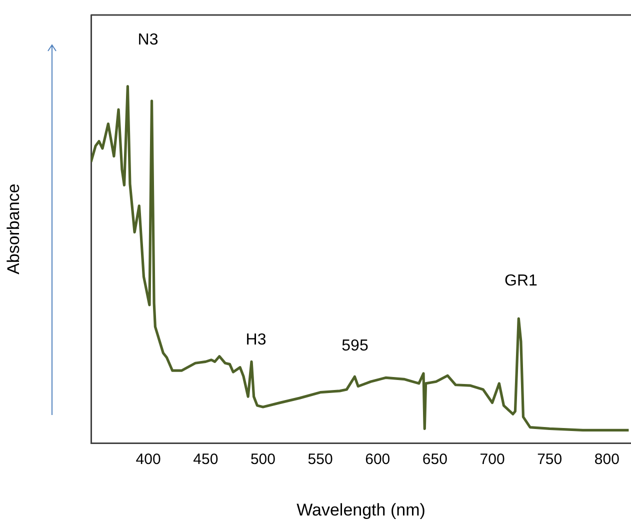  Describe the element at coordinates (256, 339) in the screenshot. I see `annotation: H3` at that location.